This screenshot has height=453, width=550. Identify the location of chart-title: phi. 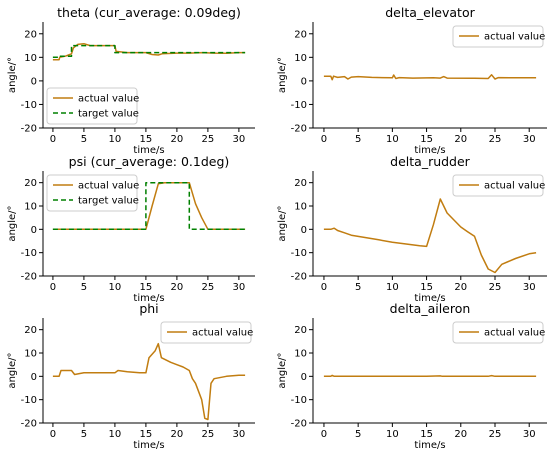
(148, 308).